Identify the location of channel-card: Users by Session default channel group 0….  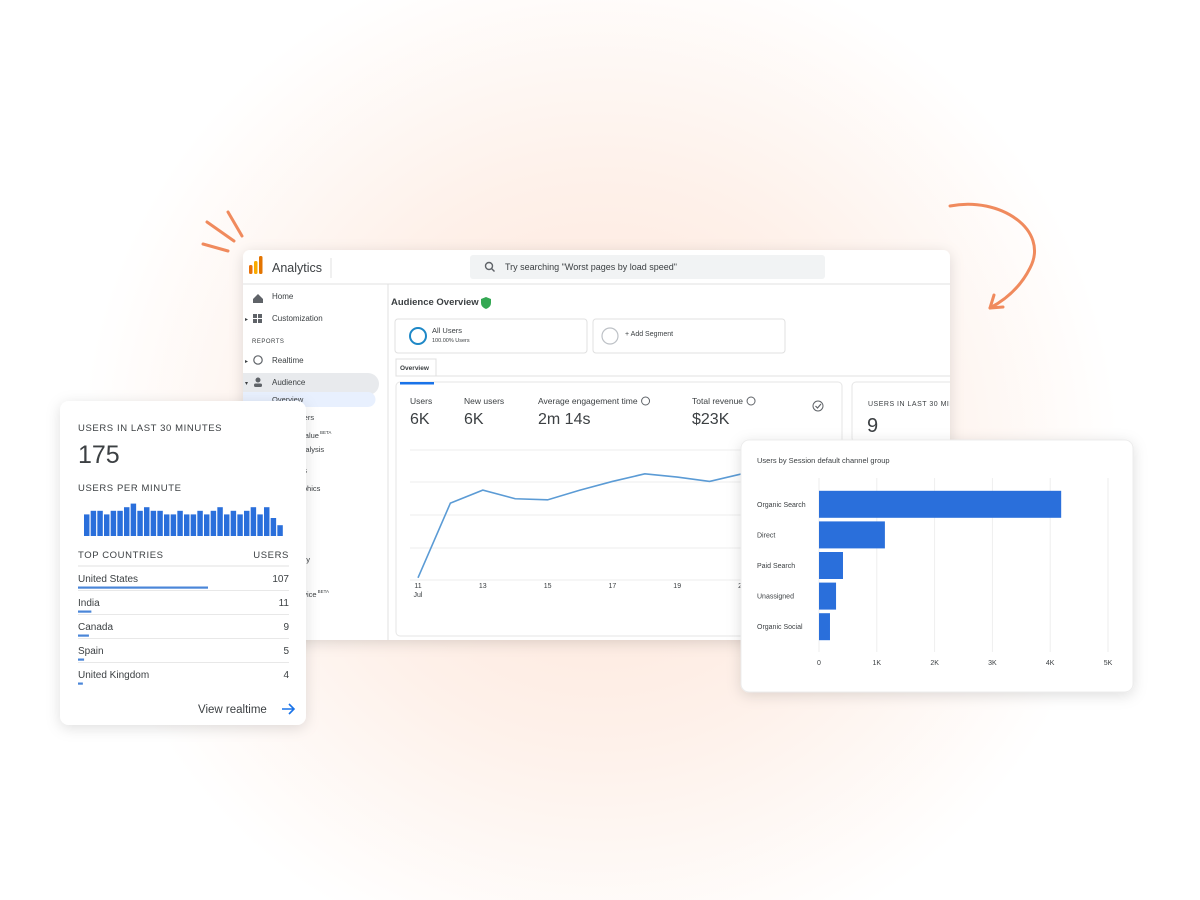
(937, 566).